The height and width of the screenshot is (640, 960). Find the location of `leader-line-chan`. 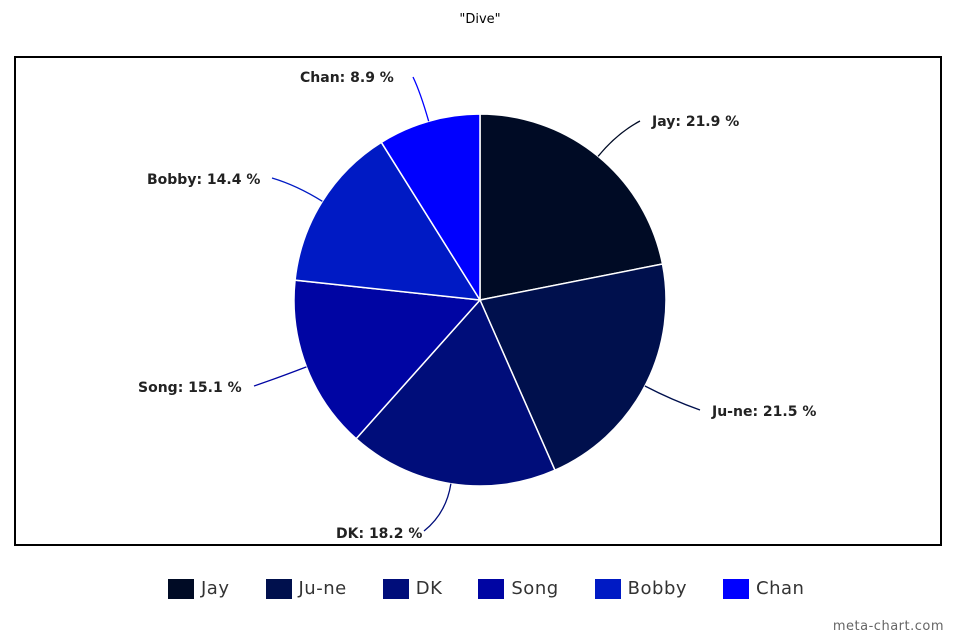

leader-line-chan is located at coordinates (421, 99).